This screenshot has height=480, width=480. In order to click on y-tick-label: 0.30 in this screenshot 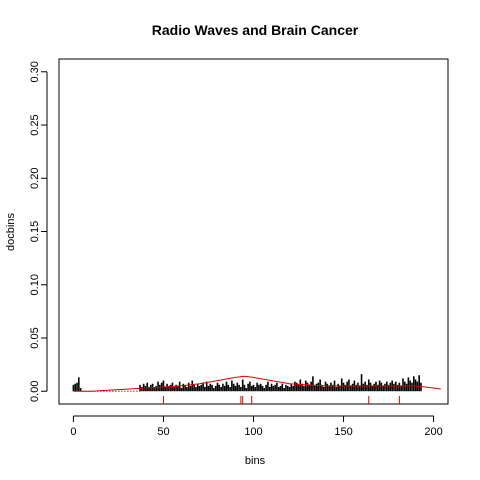, I will do `click(35, 71)`.